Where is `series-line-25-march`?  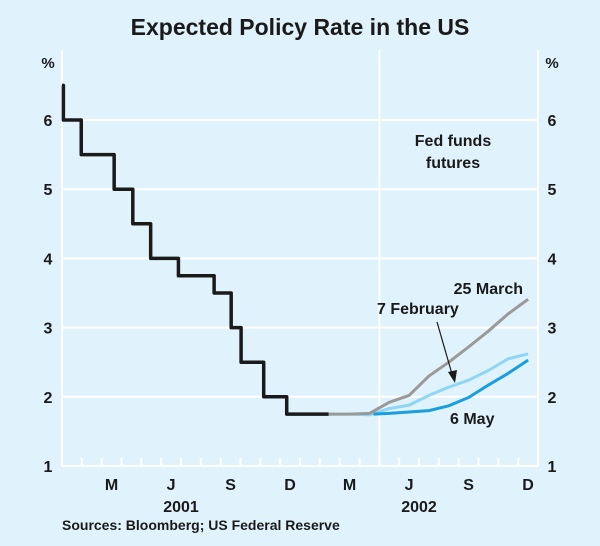
series-line-25-march is located at coordinates (428, 357).